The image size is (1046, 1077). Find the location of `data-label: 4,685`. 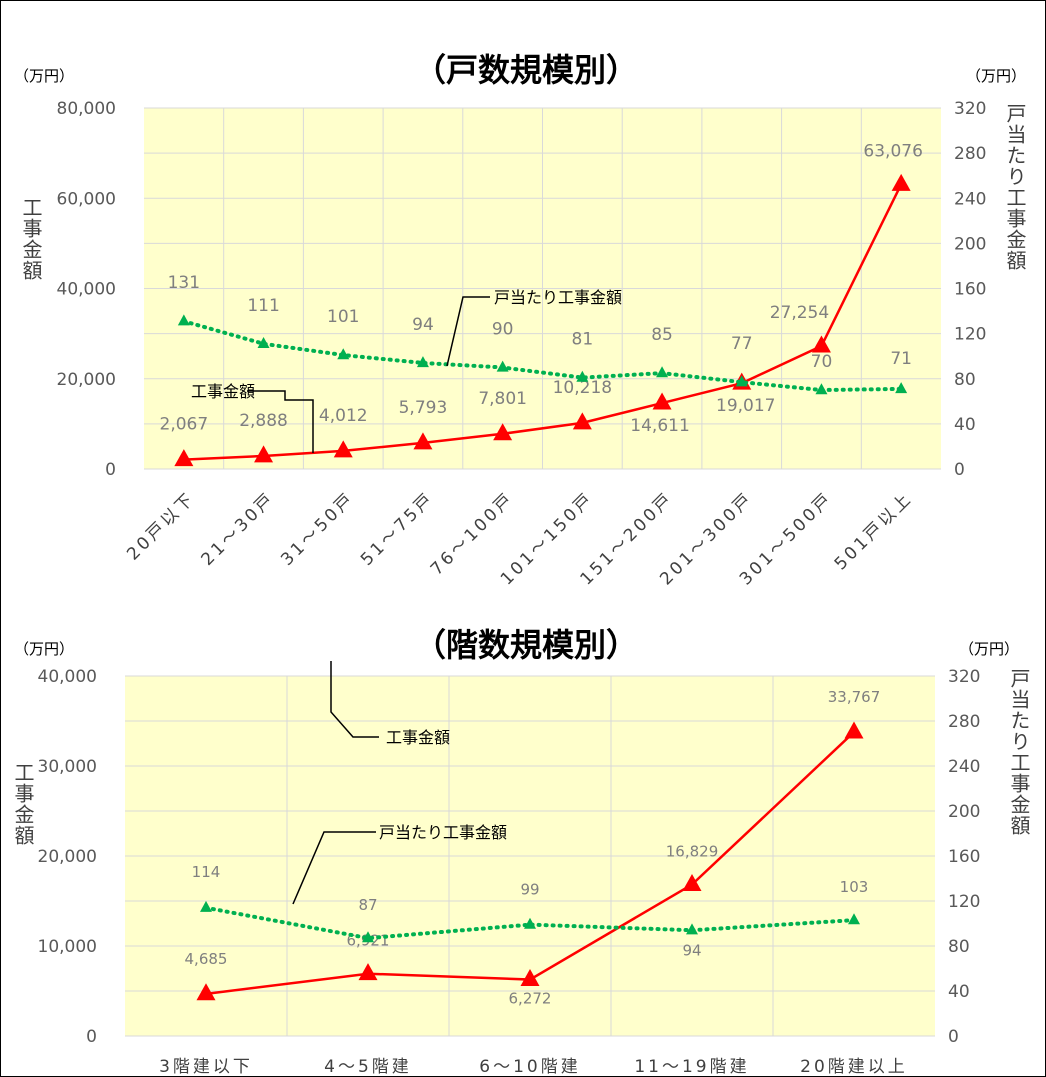

data-label: 4,685 is located at coordinates (206, 959).